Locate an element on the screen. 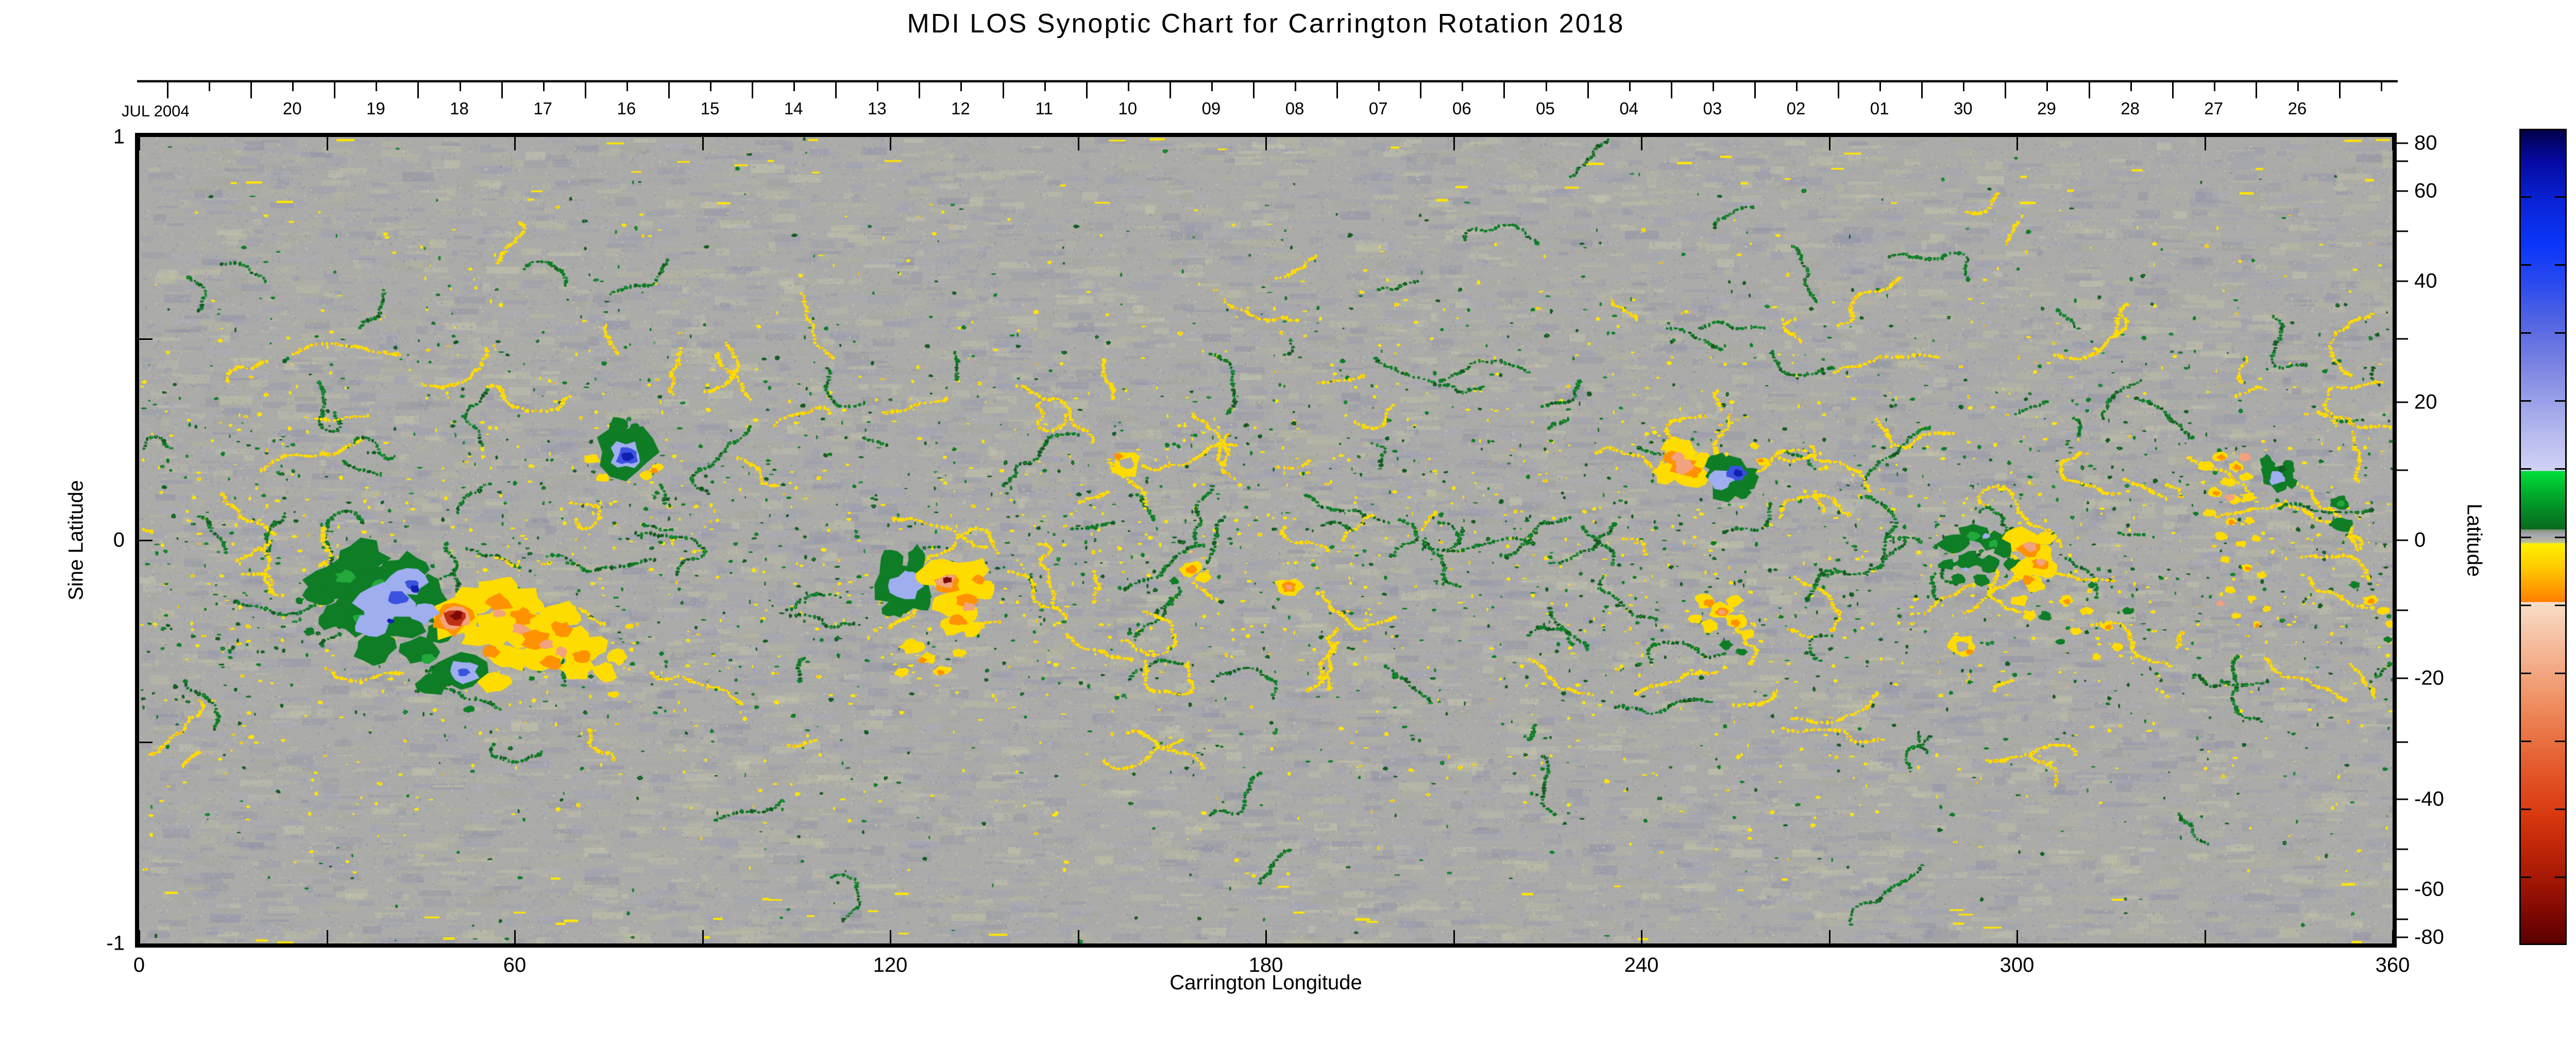 The image size is (2576, 1047). sine-latitude-tick-label: 1 is located at coordinates (119, 136).